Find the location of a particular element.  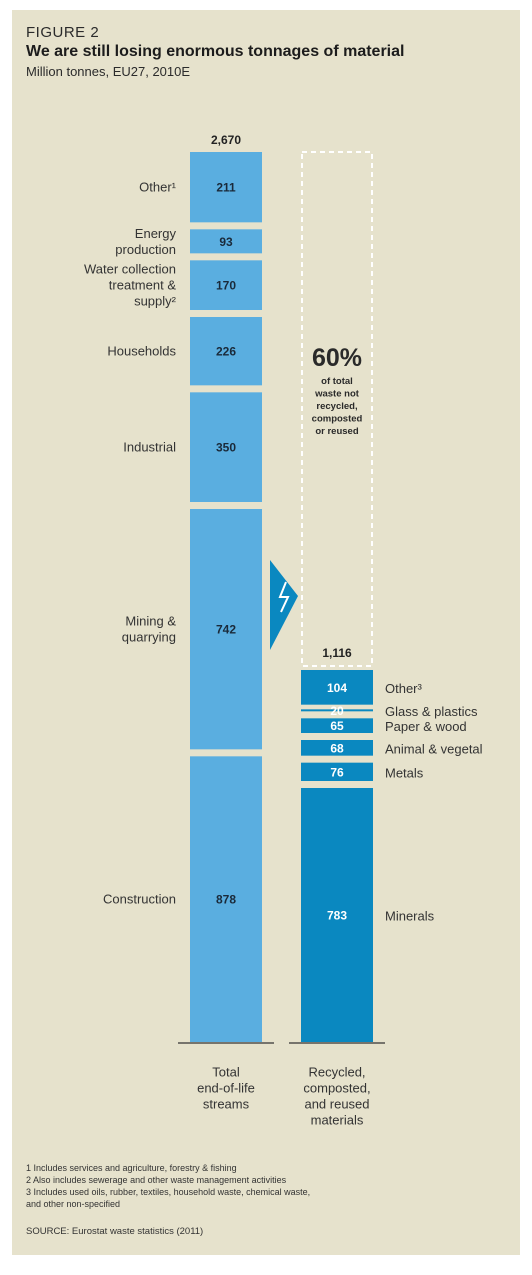

segment-category-label: Animal & vegetal is located at coordinates (434, 748).